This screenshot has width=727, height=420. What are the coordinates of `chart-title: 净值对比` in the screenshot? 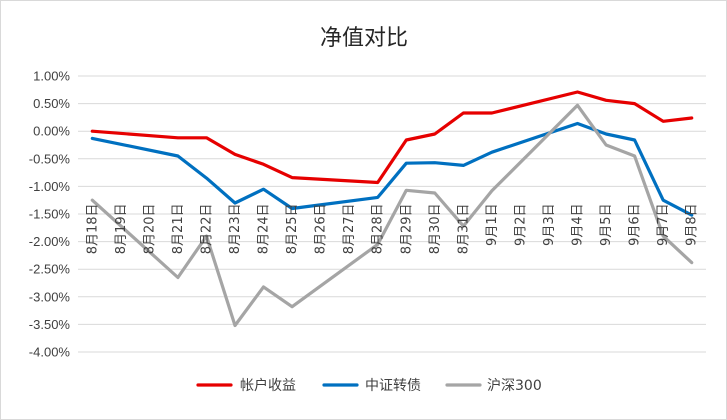 It's located at (364, 38).